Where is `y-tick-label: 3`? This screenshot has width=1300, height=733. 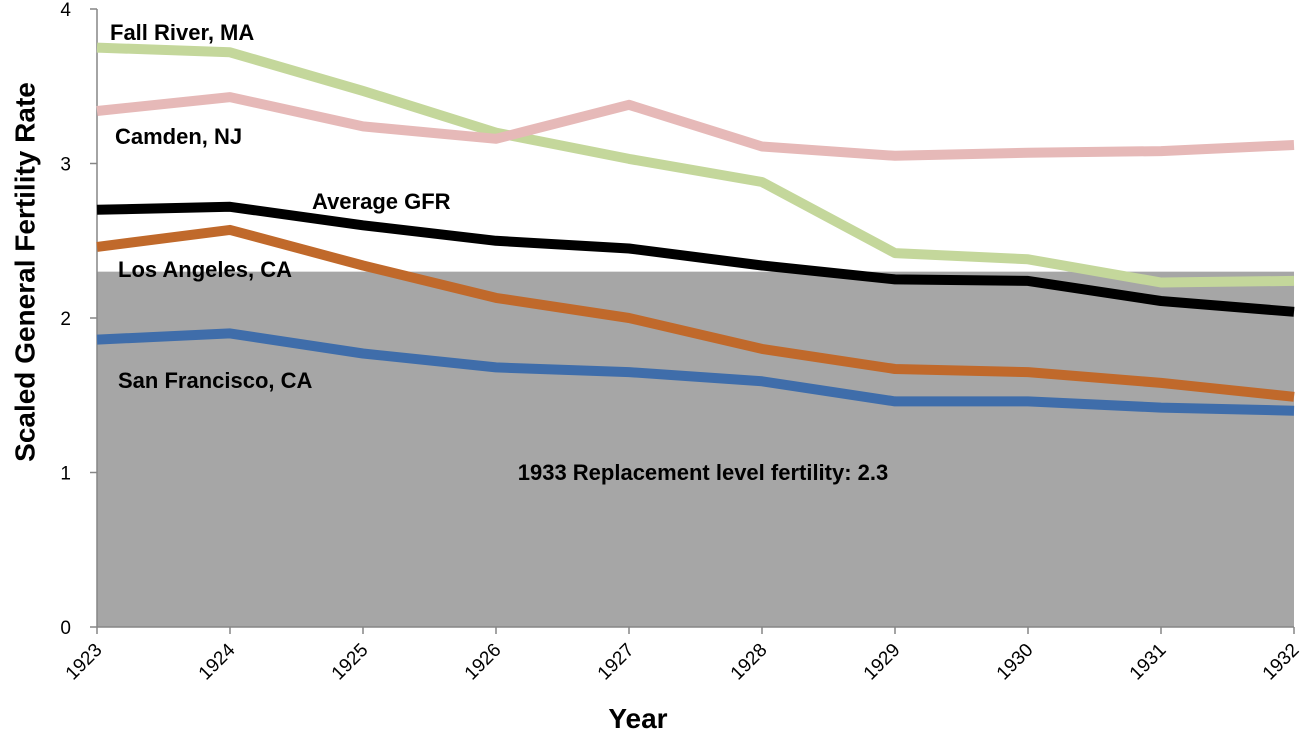
y-tick-label: 3 is located at coordinates (65, 165).